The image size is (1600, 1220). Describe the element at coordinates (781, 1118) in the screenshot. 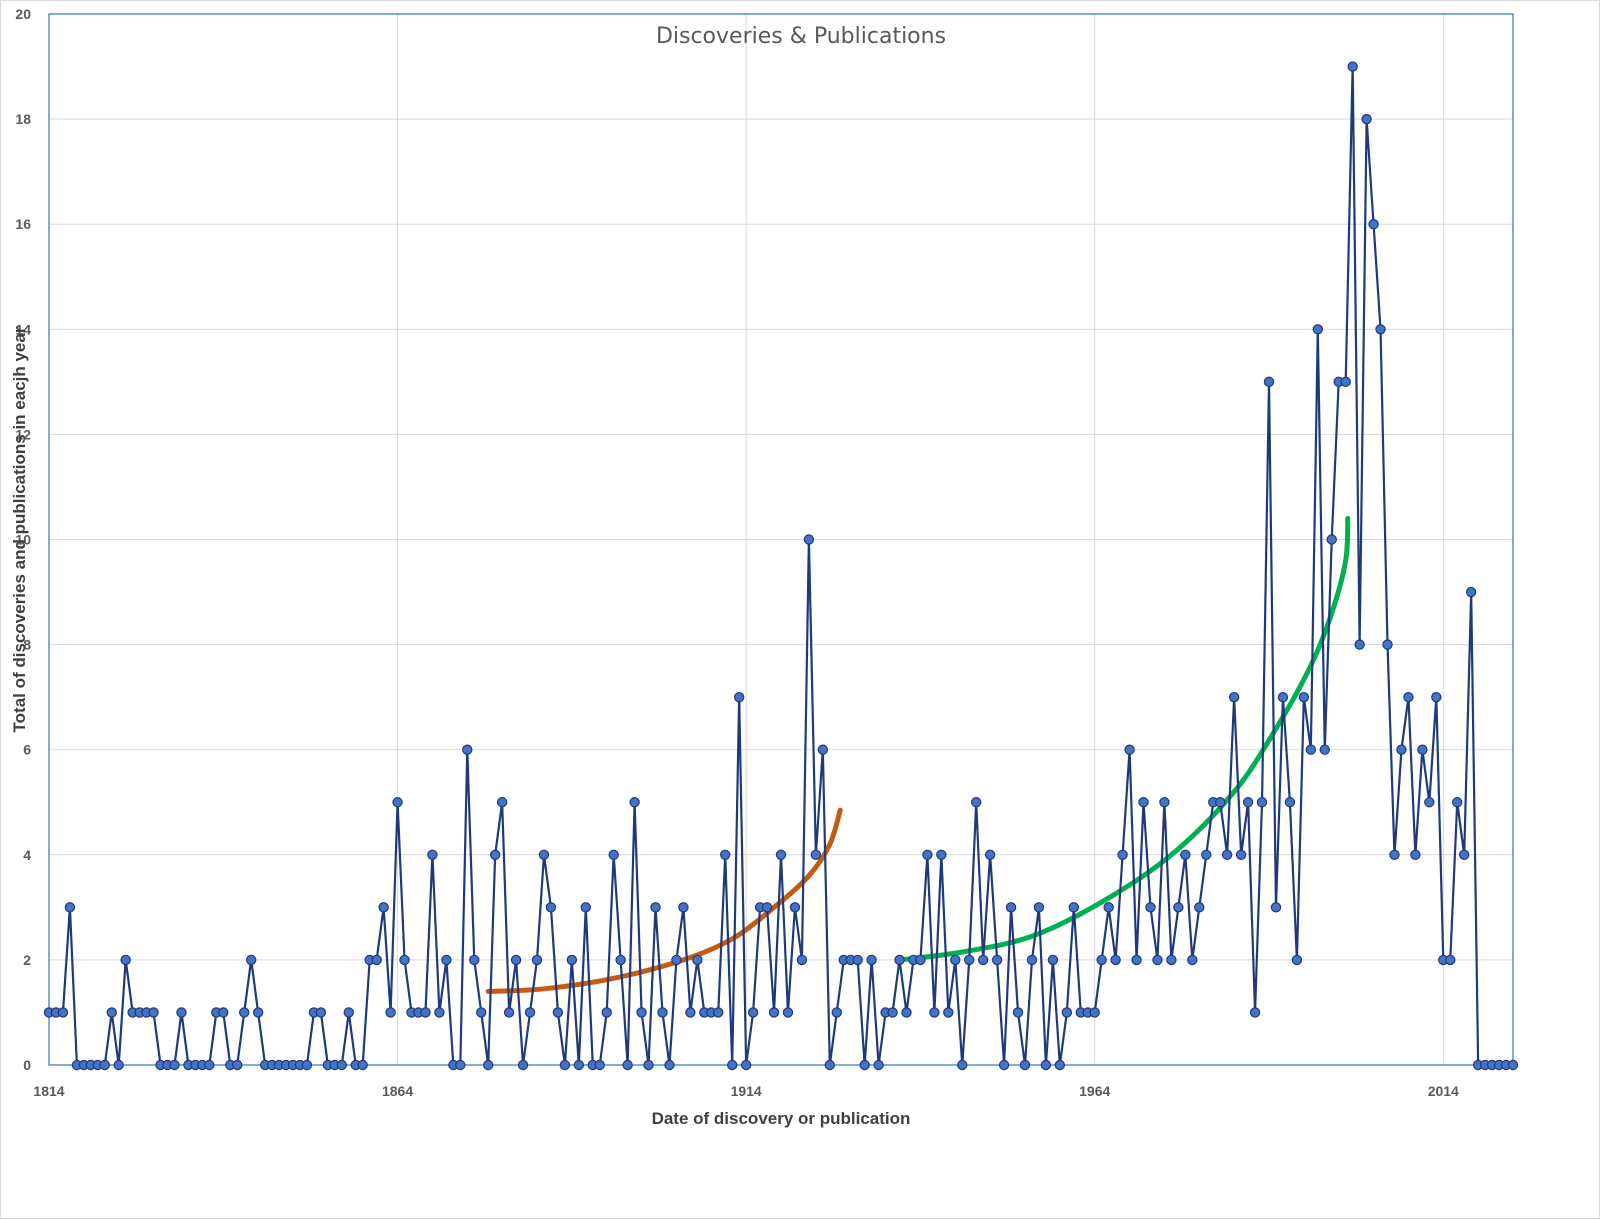

I see `x-axis-title: Date of discovery or publication` at that location.